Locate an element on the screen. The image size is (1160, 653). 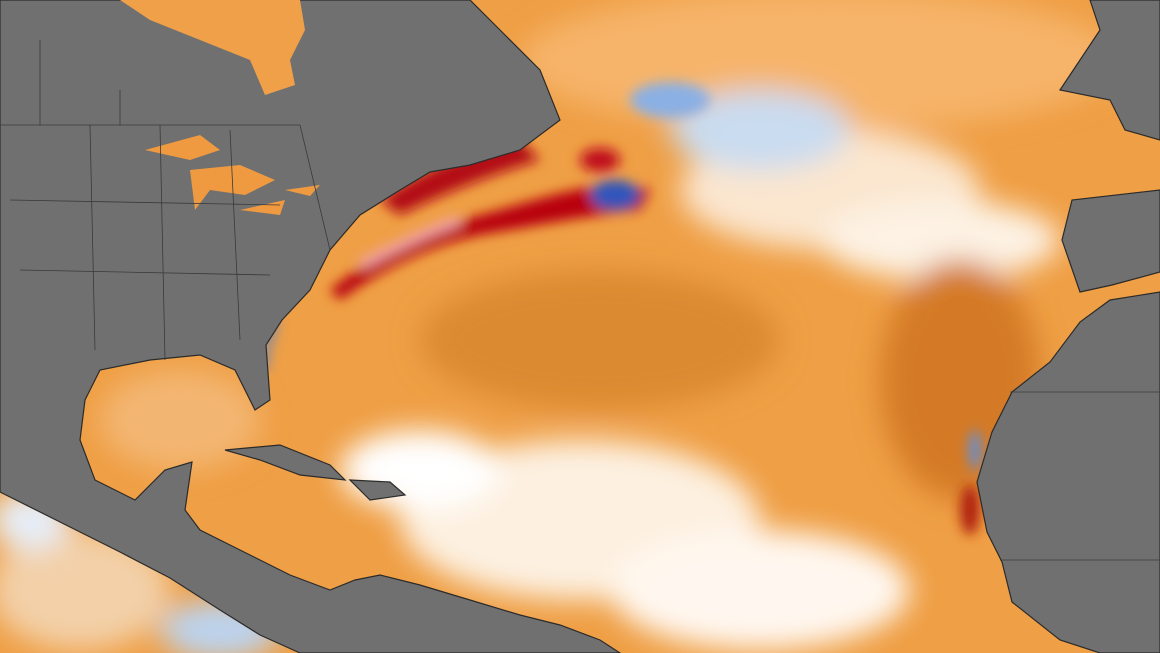
iberia is located at coordinates (1110, 241).